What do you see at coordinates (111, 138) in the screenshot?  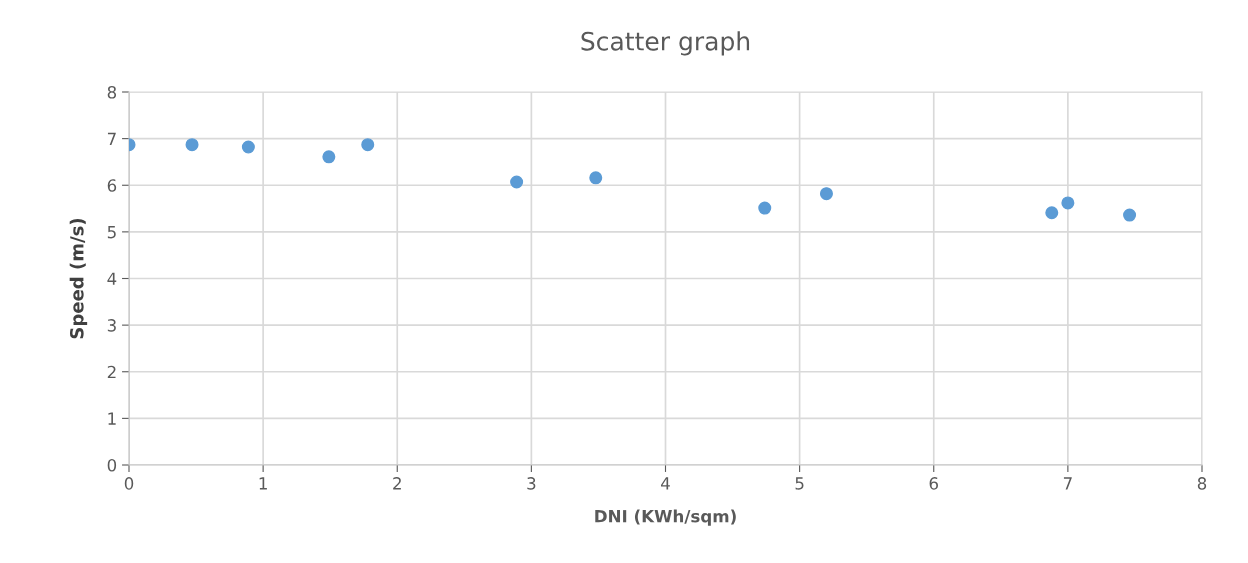 I see `y-tick-label: 7` at bounding box center [111, 138].